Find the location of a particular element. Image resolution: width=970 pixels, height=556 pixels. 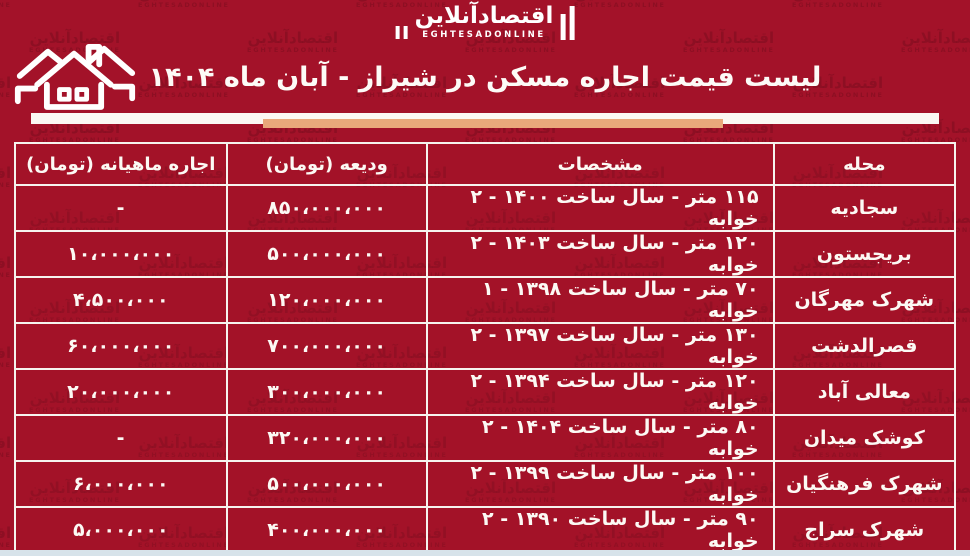

logo-text: اقتصادآنلاین EGHTESADONLINE is located at coordinates (484, 22).